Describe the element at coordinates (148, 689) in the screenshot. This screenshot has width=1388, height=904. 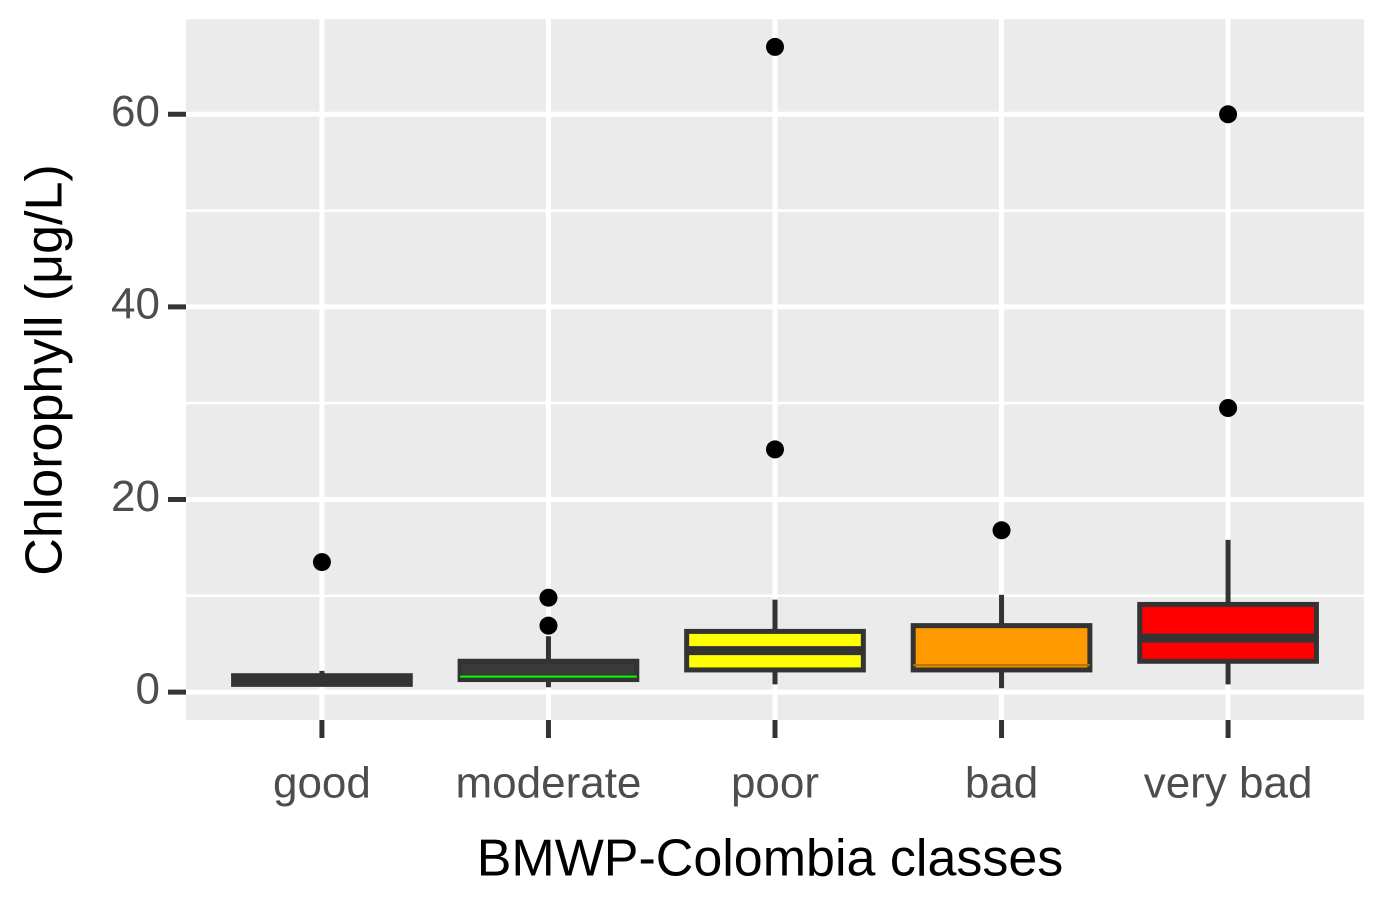
I see `y-tick-label: 0` at that location.